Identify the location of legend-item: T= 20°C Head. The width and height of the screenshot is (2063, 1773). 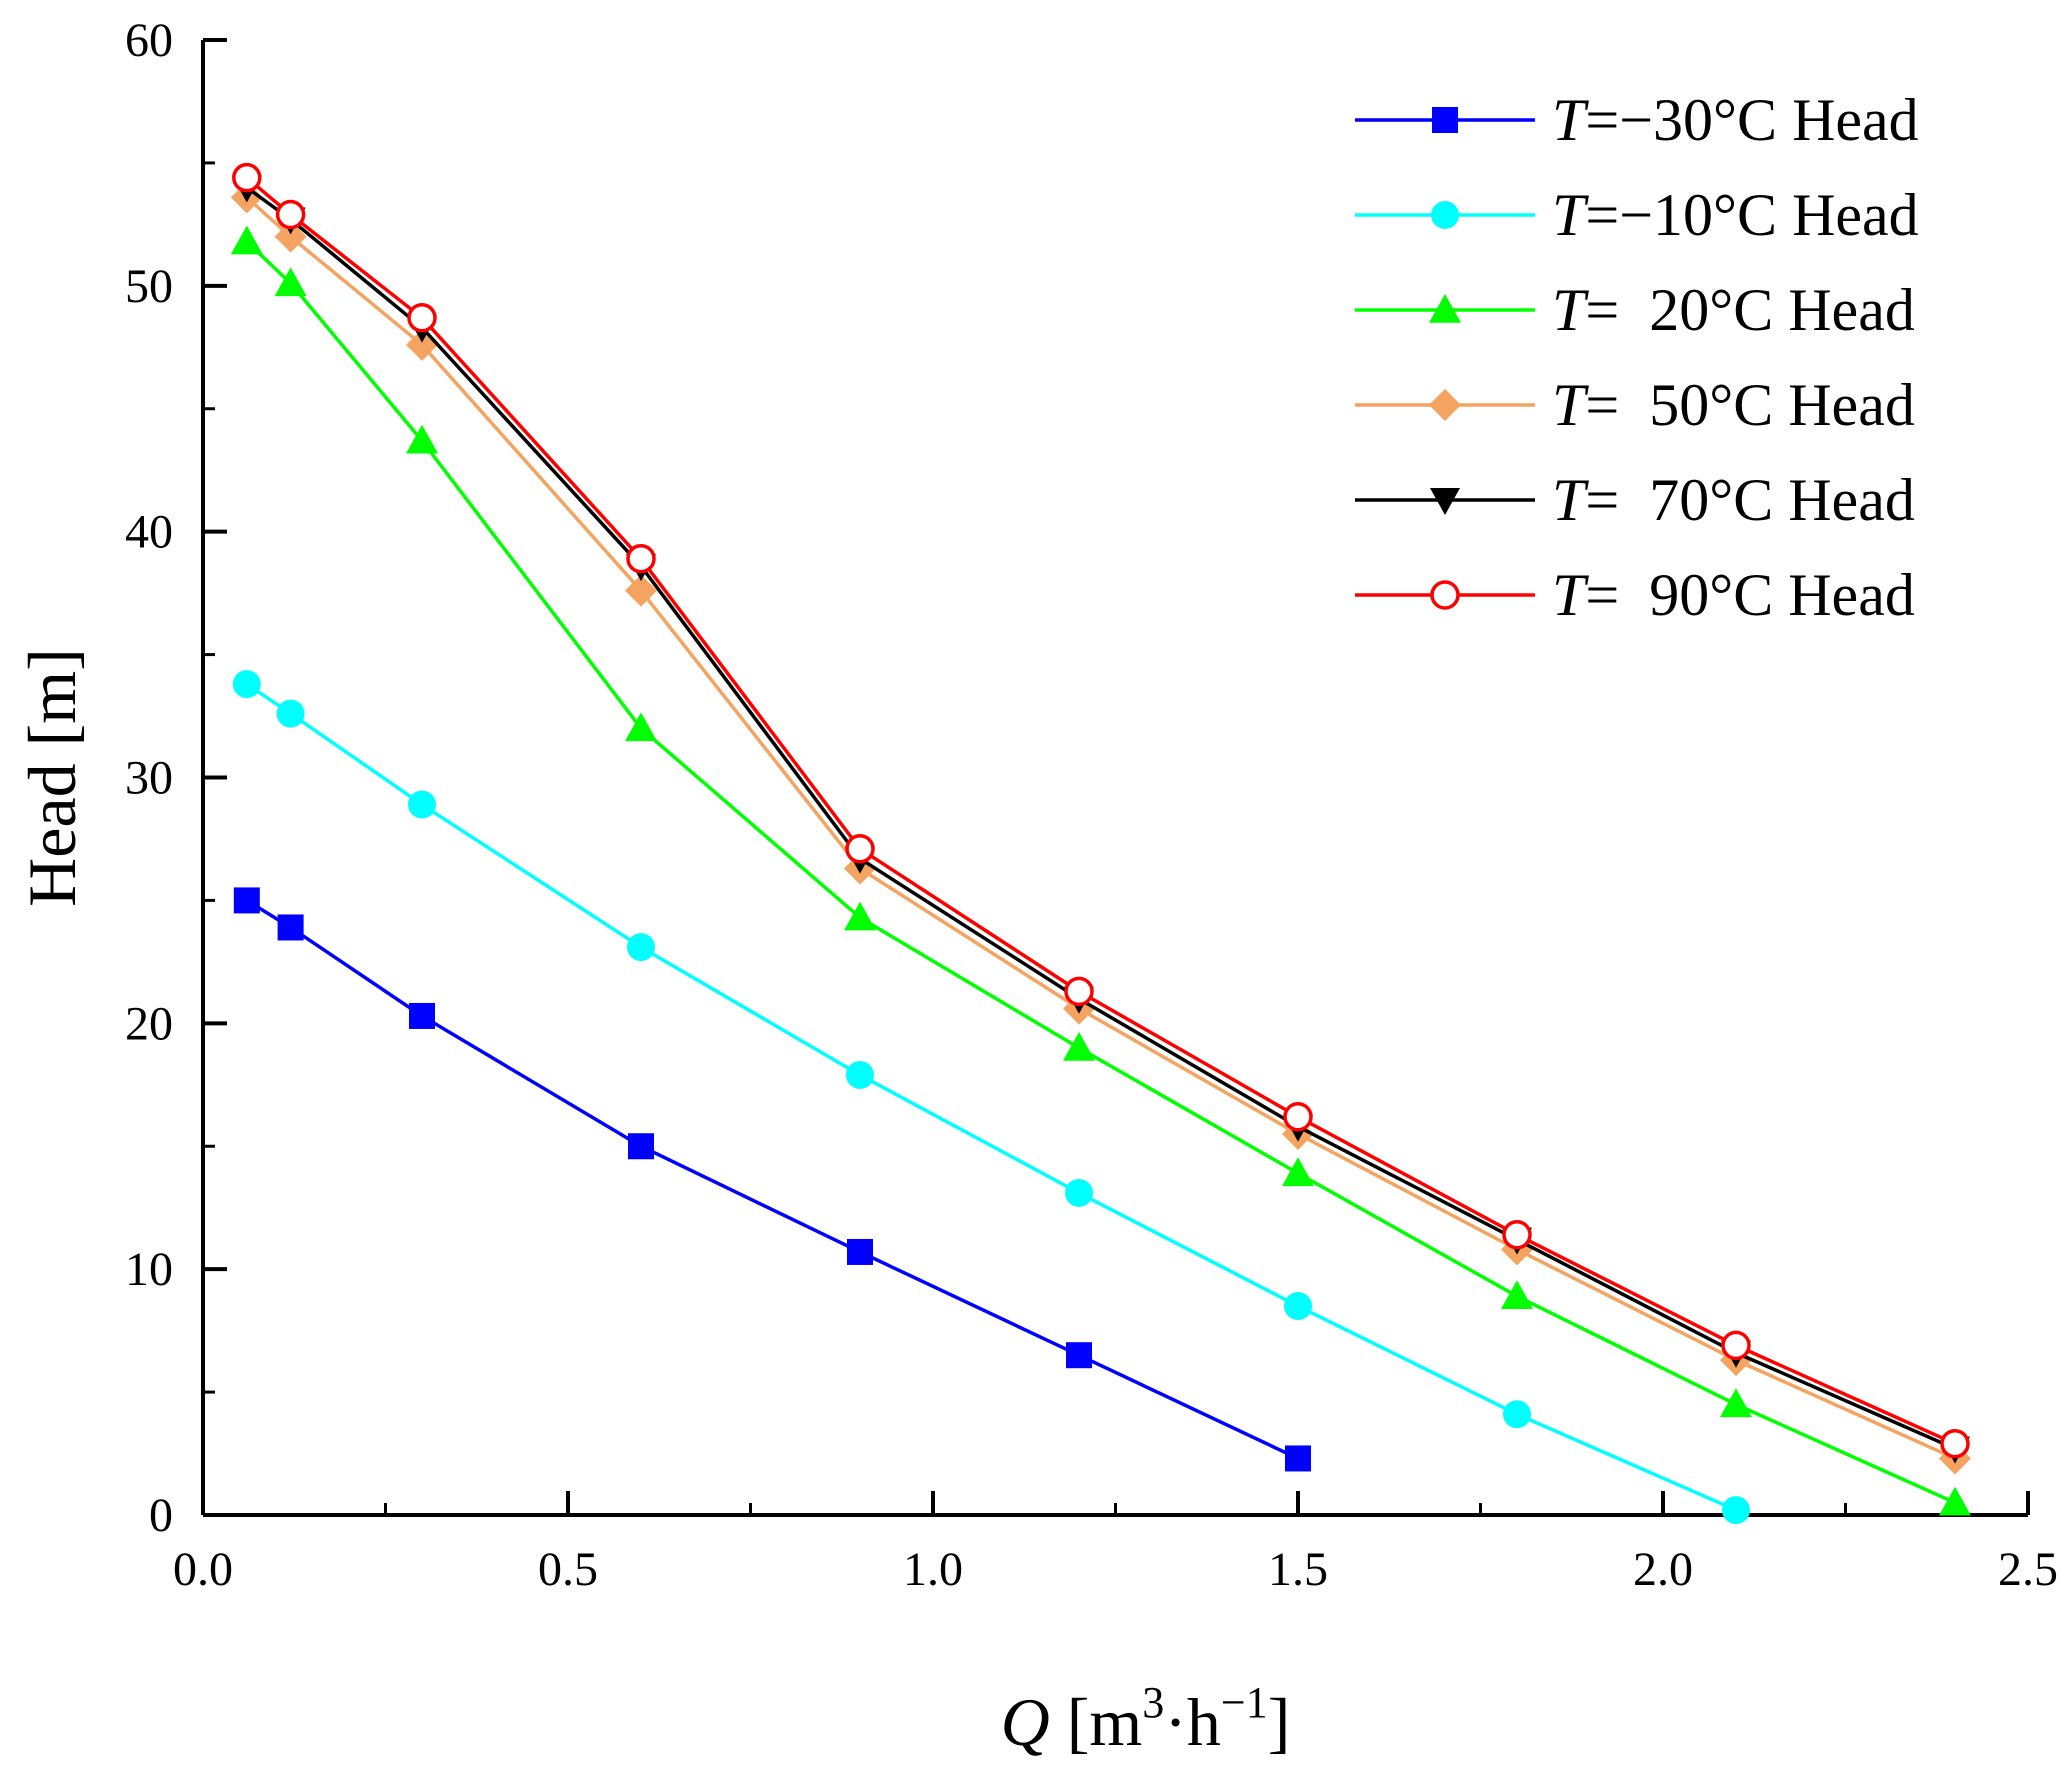
(1635, 310).